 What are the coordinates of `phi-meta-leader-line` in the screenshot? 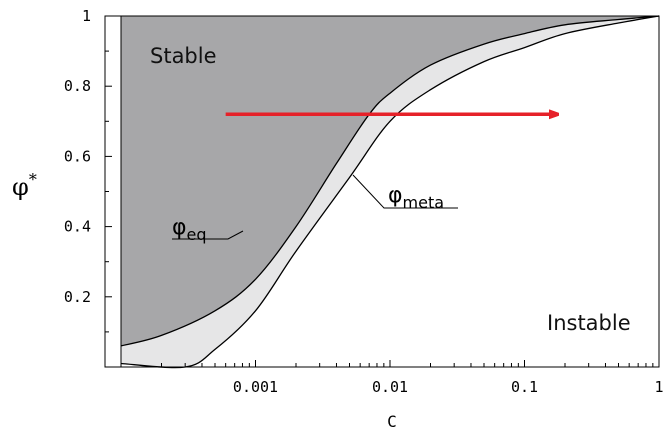 It's located at (405, 191).